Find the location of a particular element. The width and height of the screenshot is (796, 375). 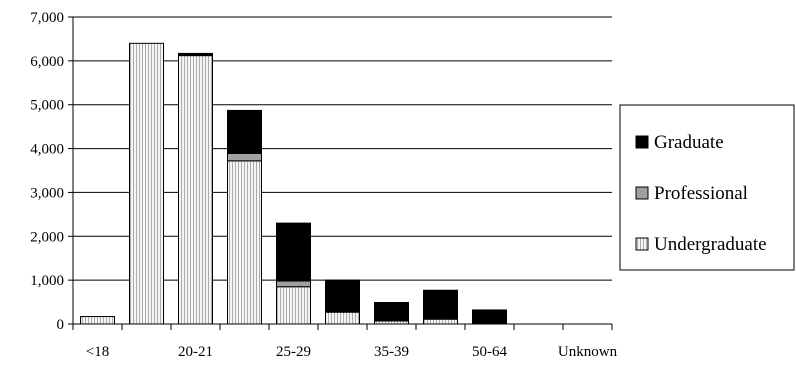

legend-label-graduate: Graduate is located at coordinates (689, 142).